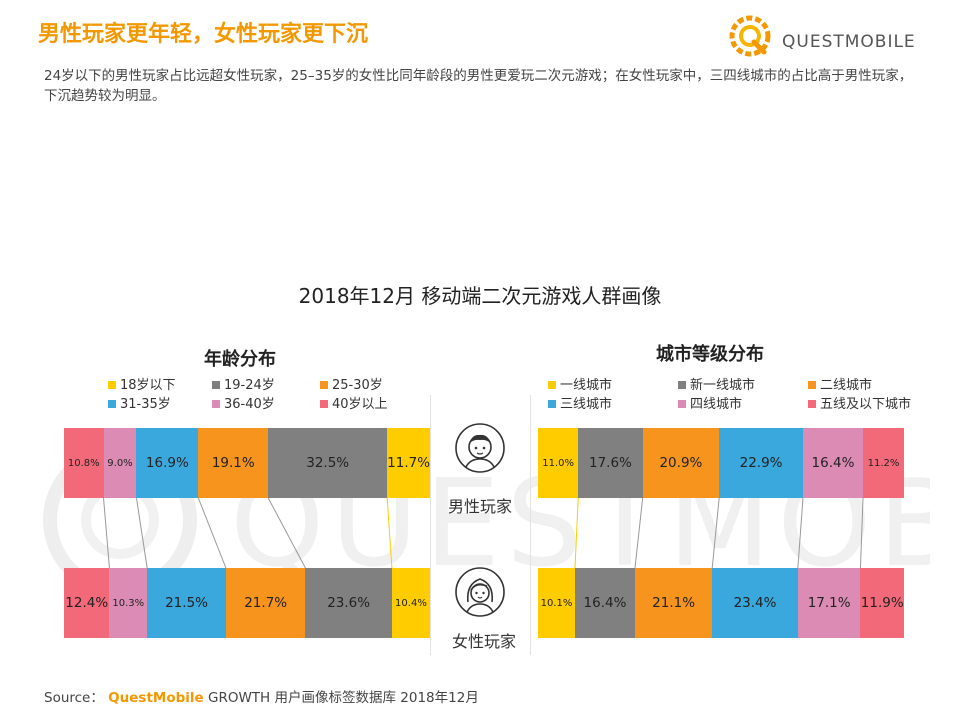 The height and width of the screenshot is (720, 960). What do you see at coordinates (866, 404) in the screenshot?
I see `legend-label: 五线及以下城市` at bounding box center [866, 404].